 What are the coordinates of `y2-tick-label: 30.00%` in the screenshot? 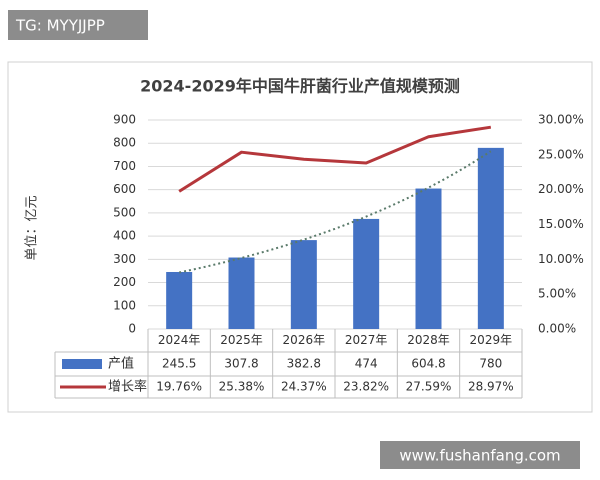 It's located at (561, 120).